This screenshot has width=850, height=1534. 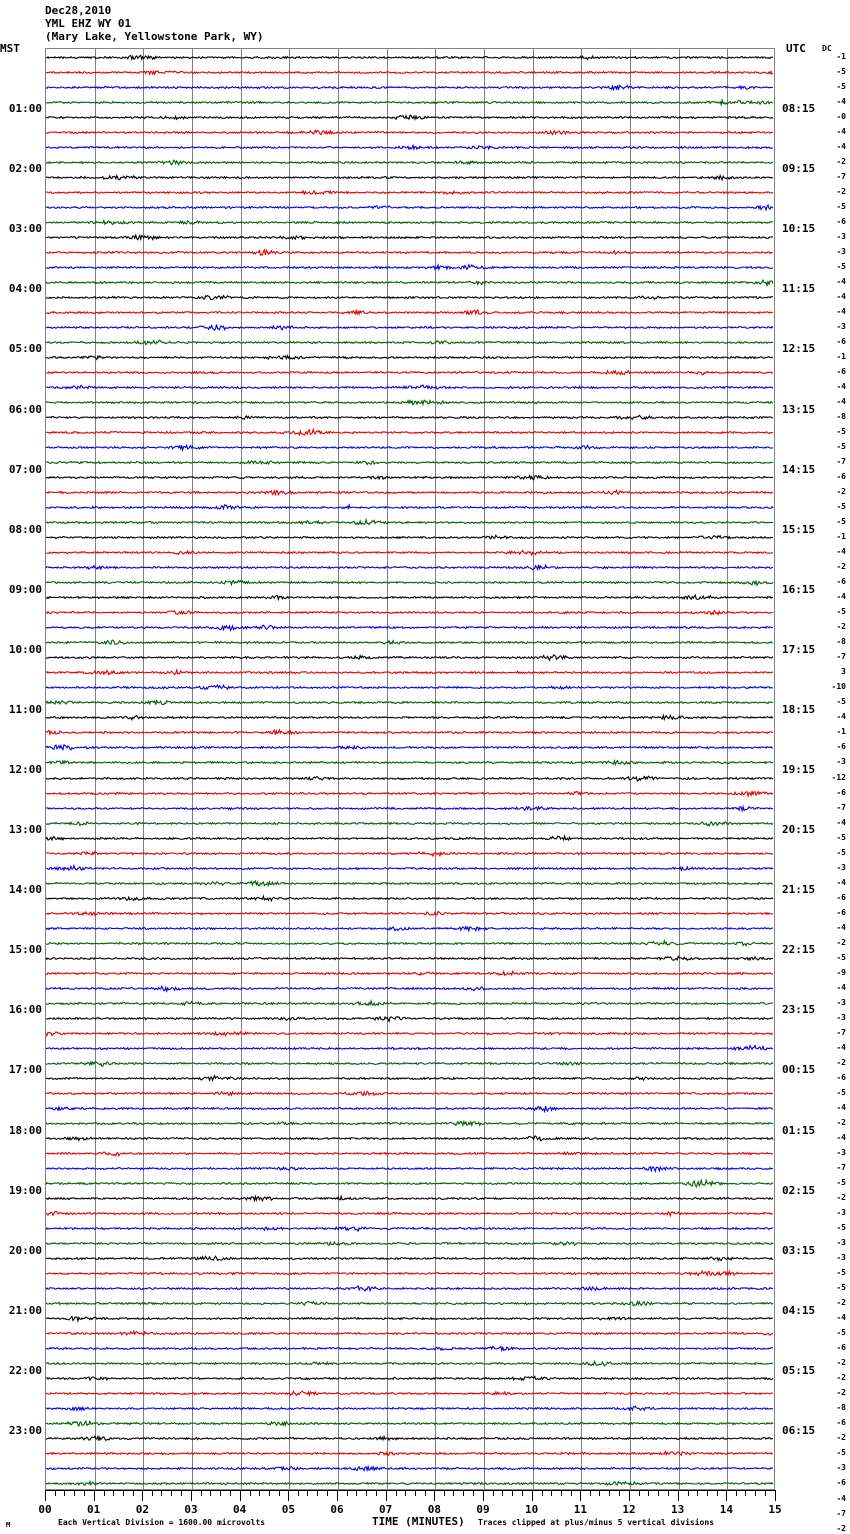 What do you see at coordinates (337, 1509) in the screenshot?
I see `x-axis-tick-label: 06` at bounding box center [337, 1509].